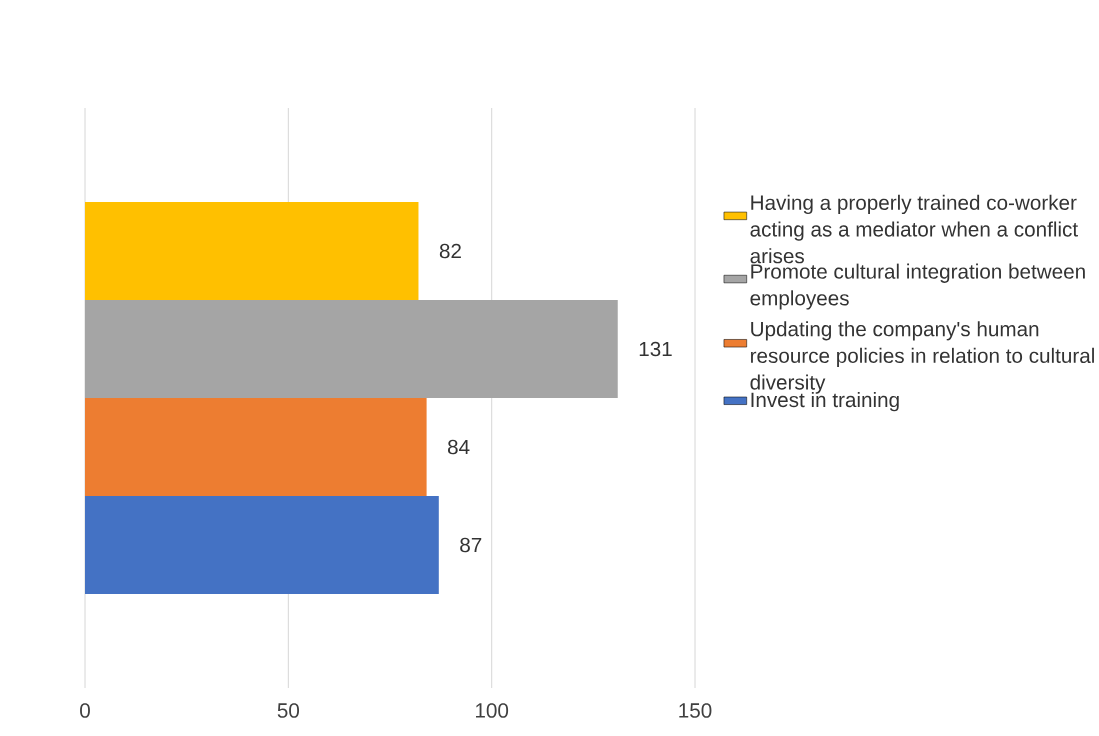 This screenshot has height=736, width=1099. I want to click on data-label: 87, so click(471, 545).